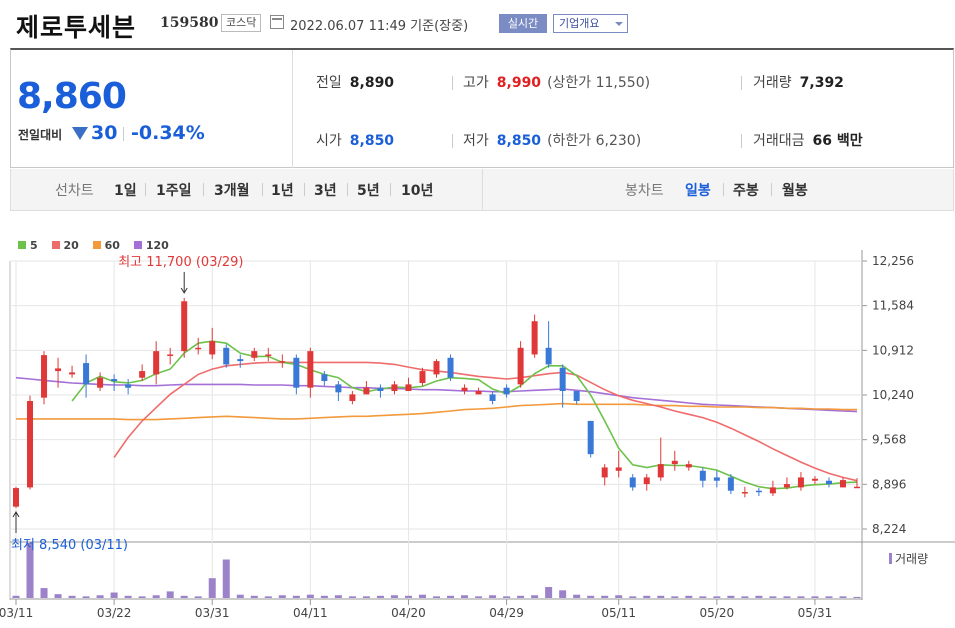  I want to click on legend-swatch, so click(96, 245).